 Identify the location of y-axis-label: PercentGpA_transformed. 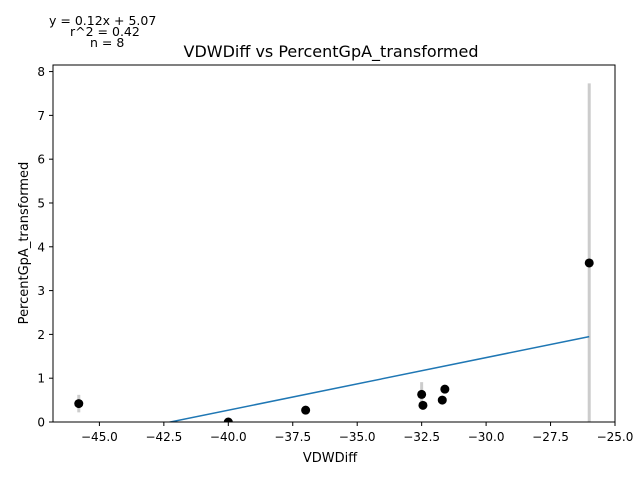
(24, 243).